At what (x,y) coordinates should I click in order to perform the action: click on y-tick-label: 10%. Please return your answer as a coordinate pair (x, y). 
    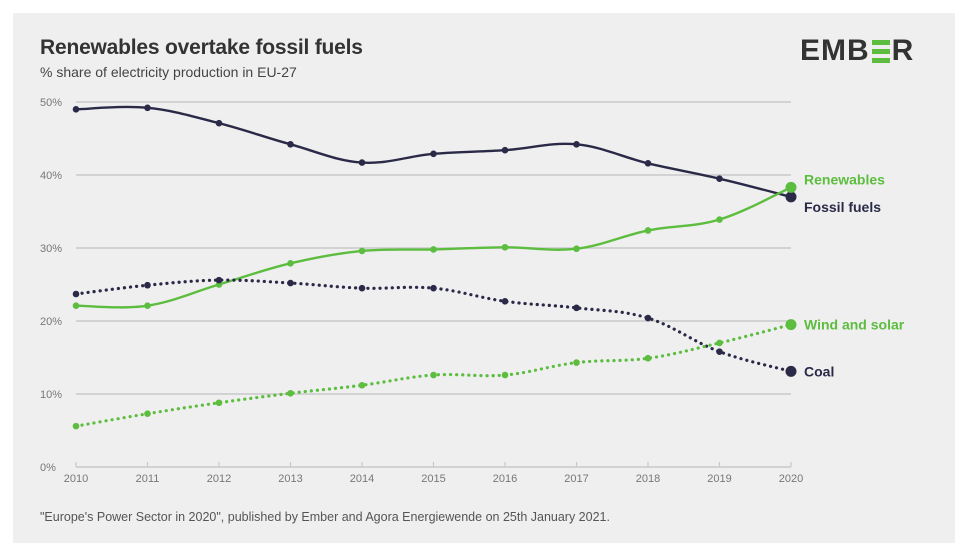
    Looking at the image, I should click on (51, 395).